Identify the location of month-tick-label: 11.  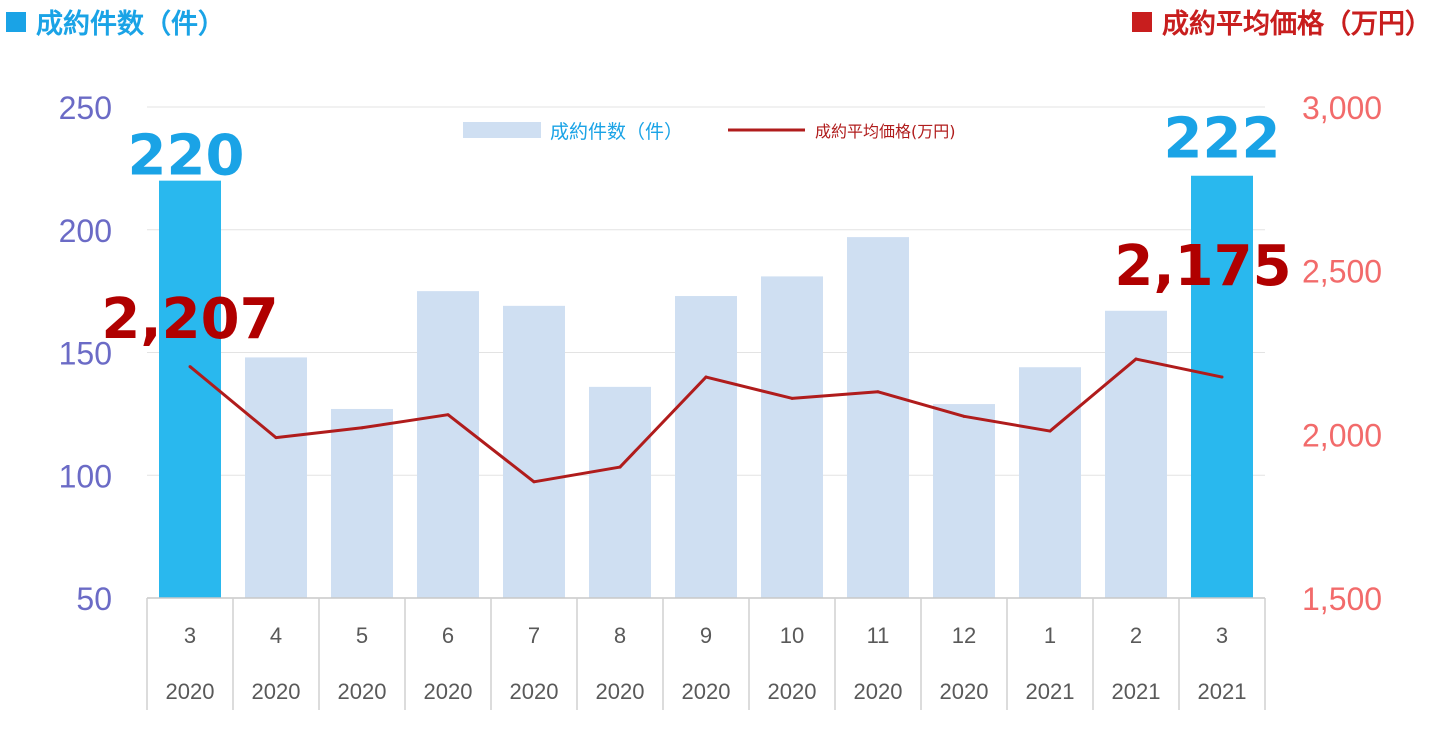
(878, 635).